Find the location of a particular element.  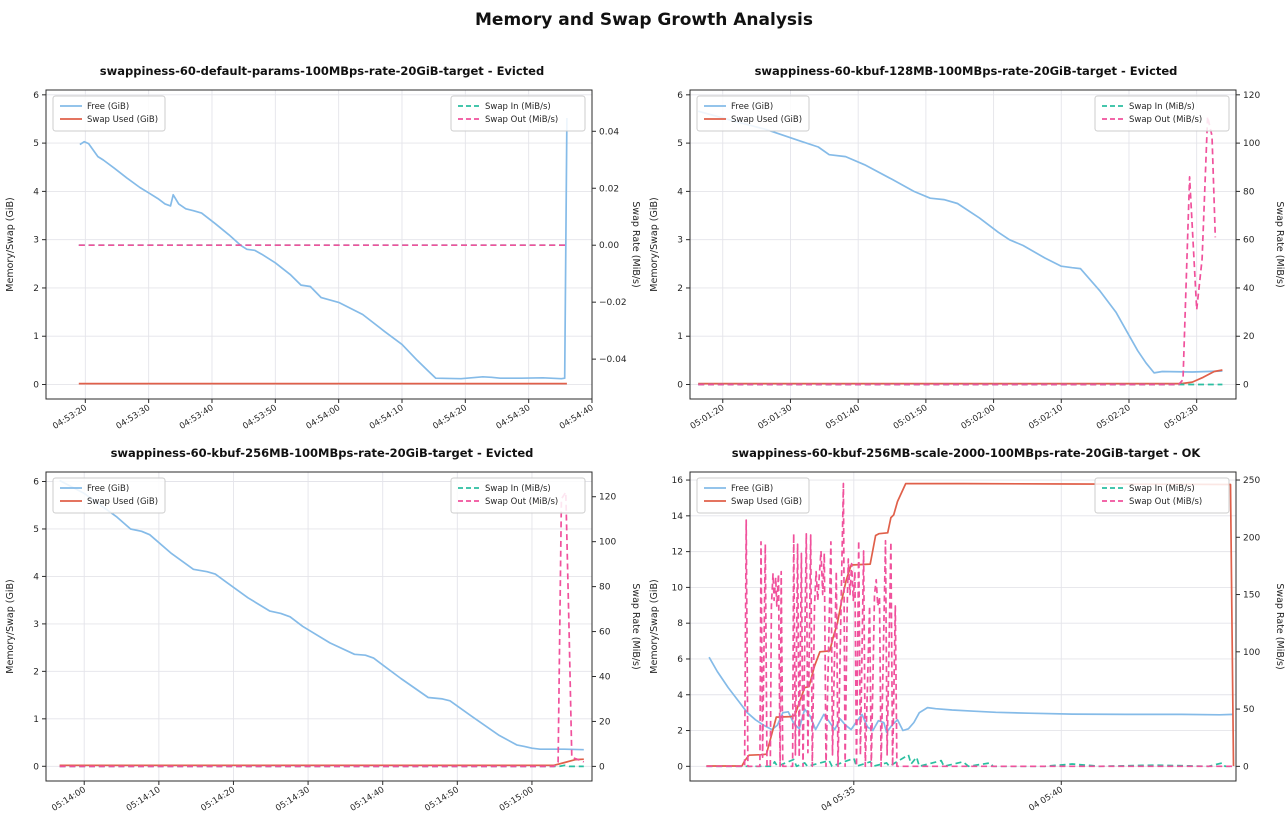

x-tick-label: 05:14:20 is located at coordinates (218, 799).